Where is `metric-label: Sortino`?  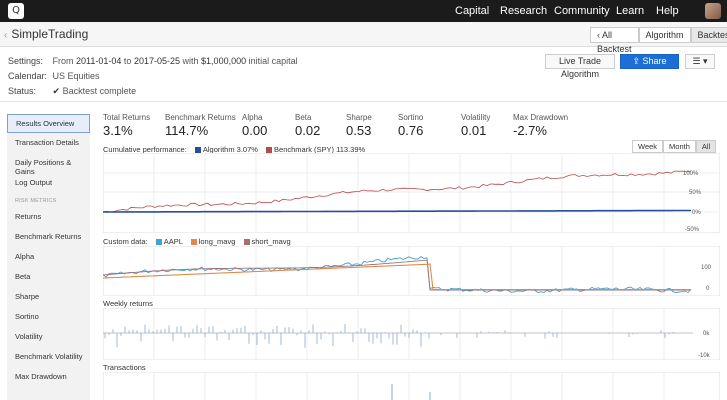 metric-label: Sortino is located at coordinates (411, 117).